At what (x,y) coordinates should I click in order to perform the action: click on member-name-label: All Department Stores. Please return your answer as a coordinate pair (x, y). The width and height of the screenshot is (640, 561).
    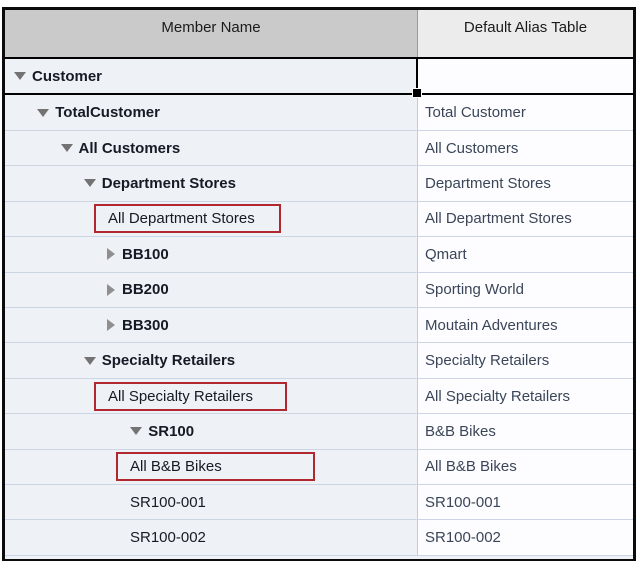
    Looking at the image, I should click on (181, 219).